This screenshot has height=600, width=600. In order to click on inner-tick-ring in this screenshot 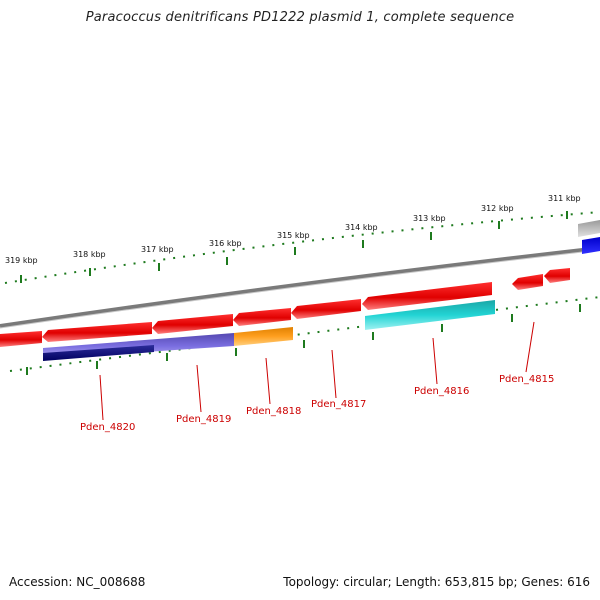, I will do `click(304, 334)`.